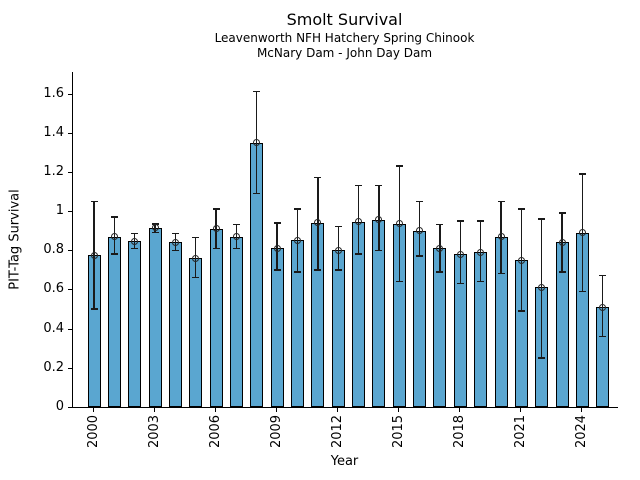  Describe the element at coordinates (53, 171) in the screenshot. I see `y-tick-label: 1.2` at that location.